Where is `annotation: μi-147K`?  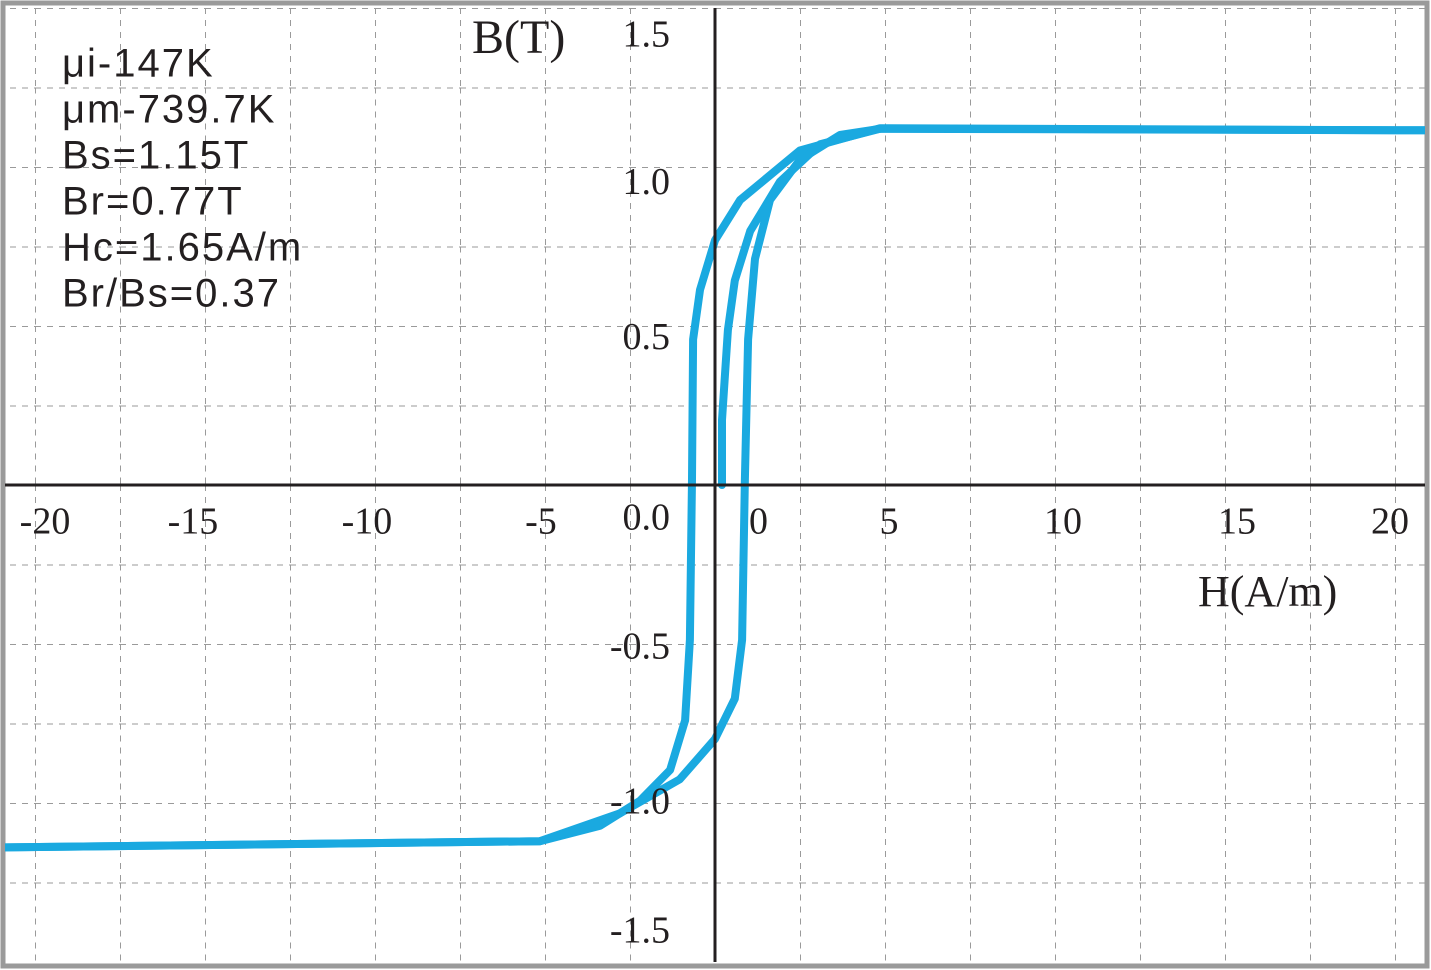 annotation: μi-147K is located at coordinates (138, 64).